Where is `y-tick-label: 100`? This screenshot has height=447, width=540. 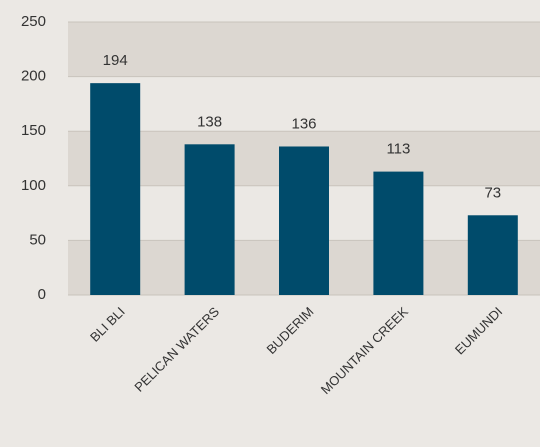
y-tick-label: 100 is located at coordinates (33, 185).